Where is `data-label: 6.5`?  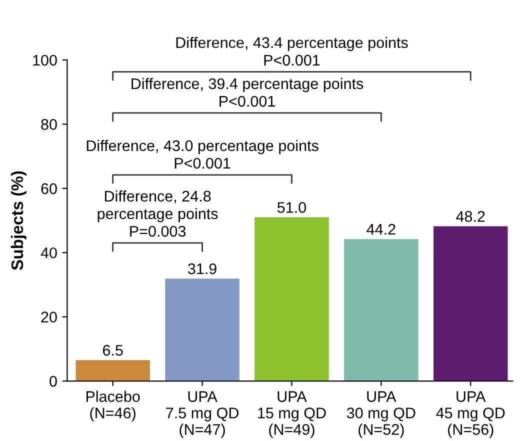
data-label: 6.5 is located at coordinates (112, 350).